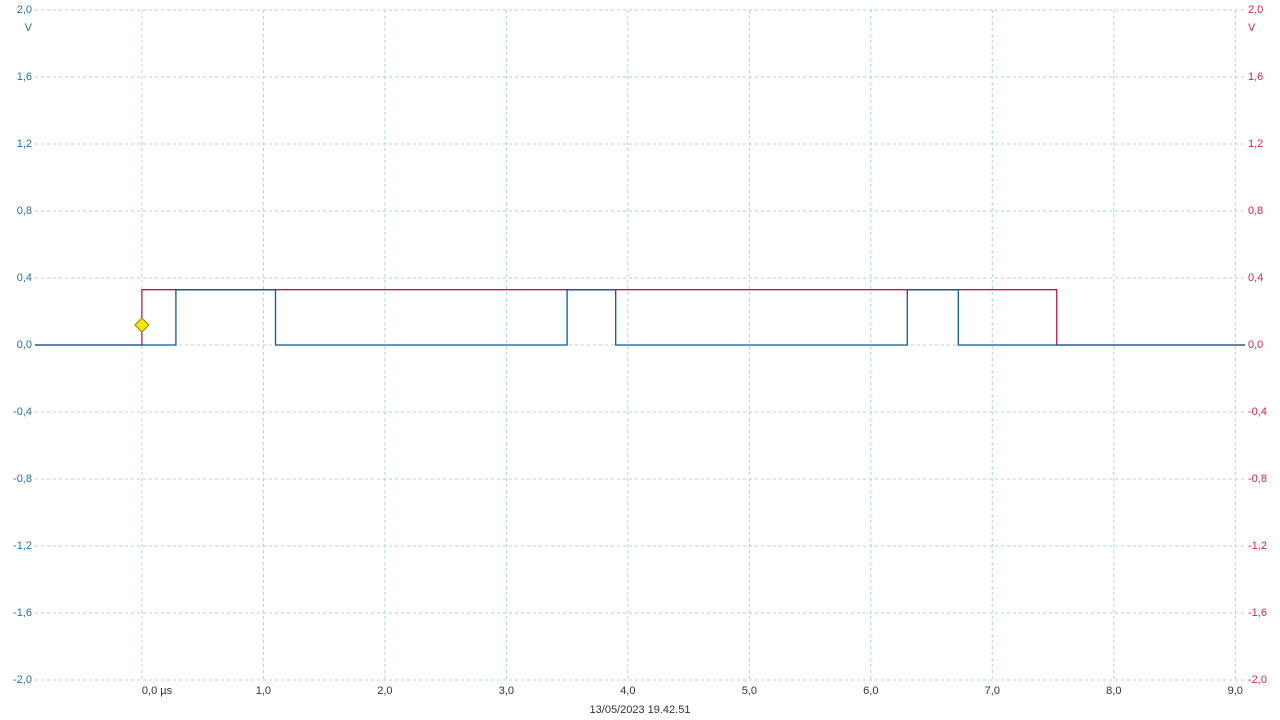 The width and height of the screenshot is (1280, 720). I want to click on x-tick-label: 4,0, so click(627, 691).